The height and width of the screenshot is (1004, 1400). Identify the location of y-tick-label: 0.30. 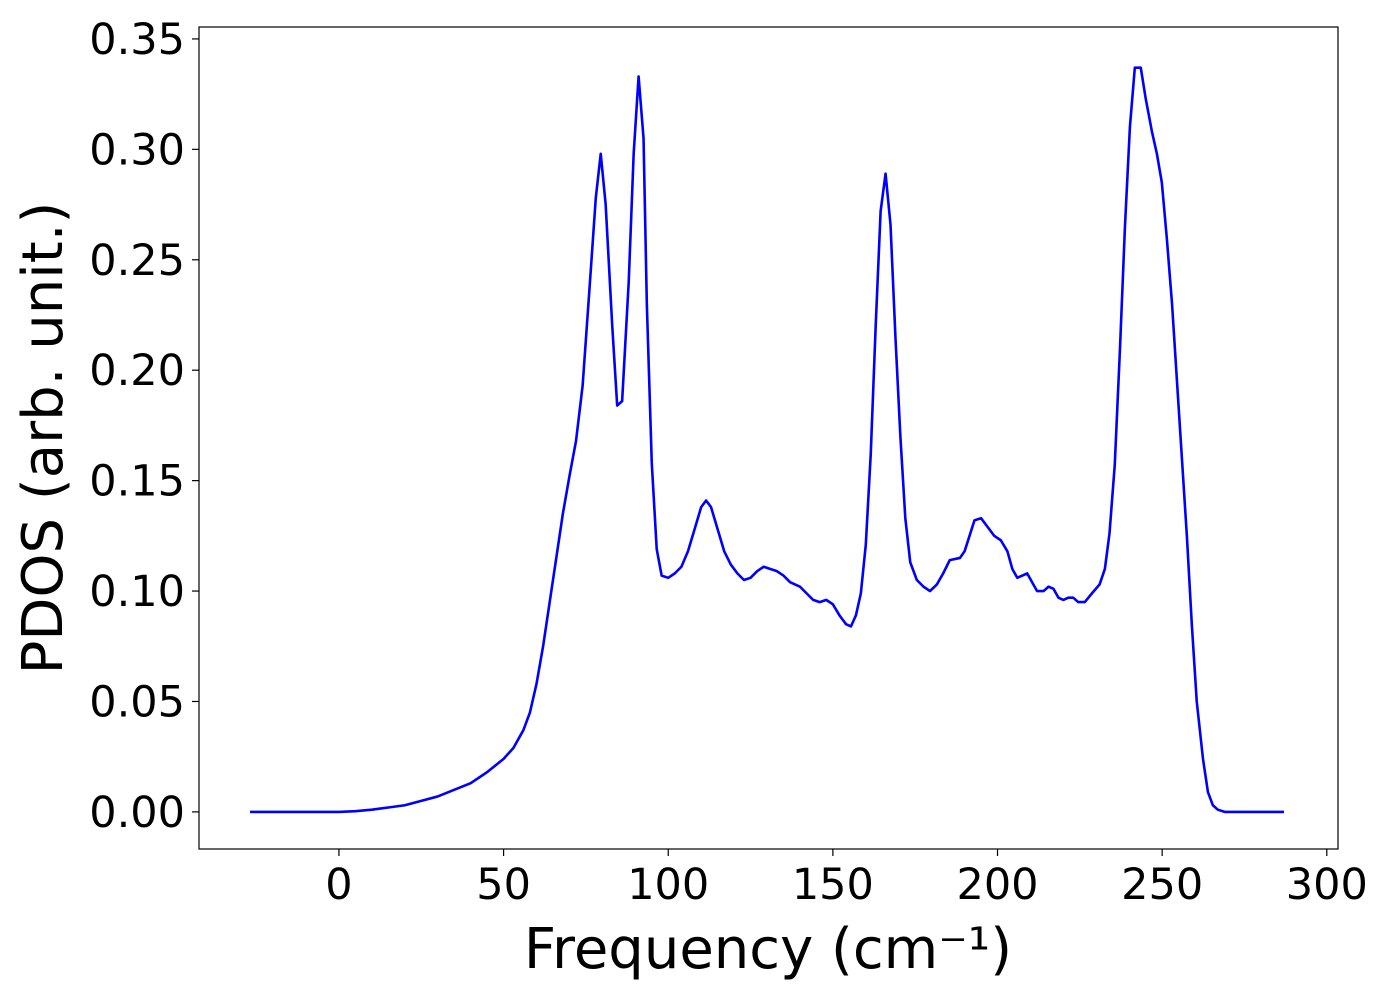
(137, 150).